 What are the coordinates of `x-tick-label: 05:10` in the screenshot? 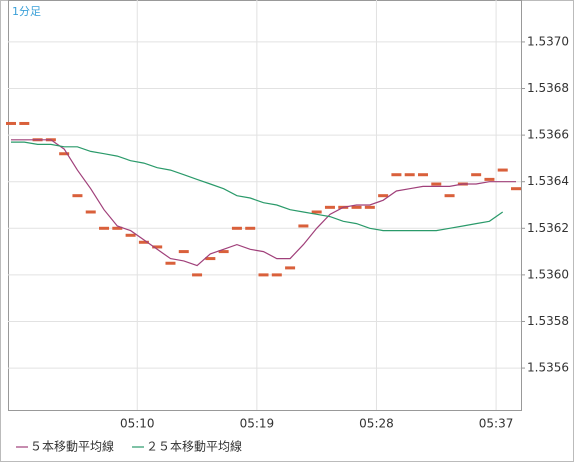 It's located at (137, 424).